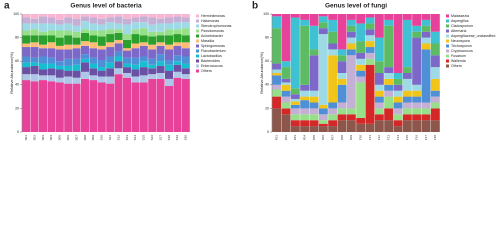 The height and width of the screenshot is (240, 500). Describe the element at coordinates (268, 132) in the screenshot. I see `y-tick-label: 0` at that location.